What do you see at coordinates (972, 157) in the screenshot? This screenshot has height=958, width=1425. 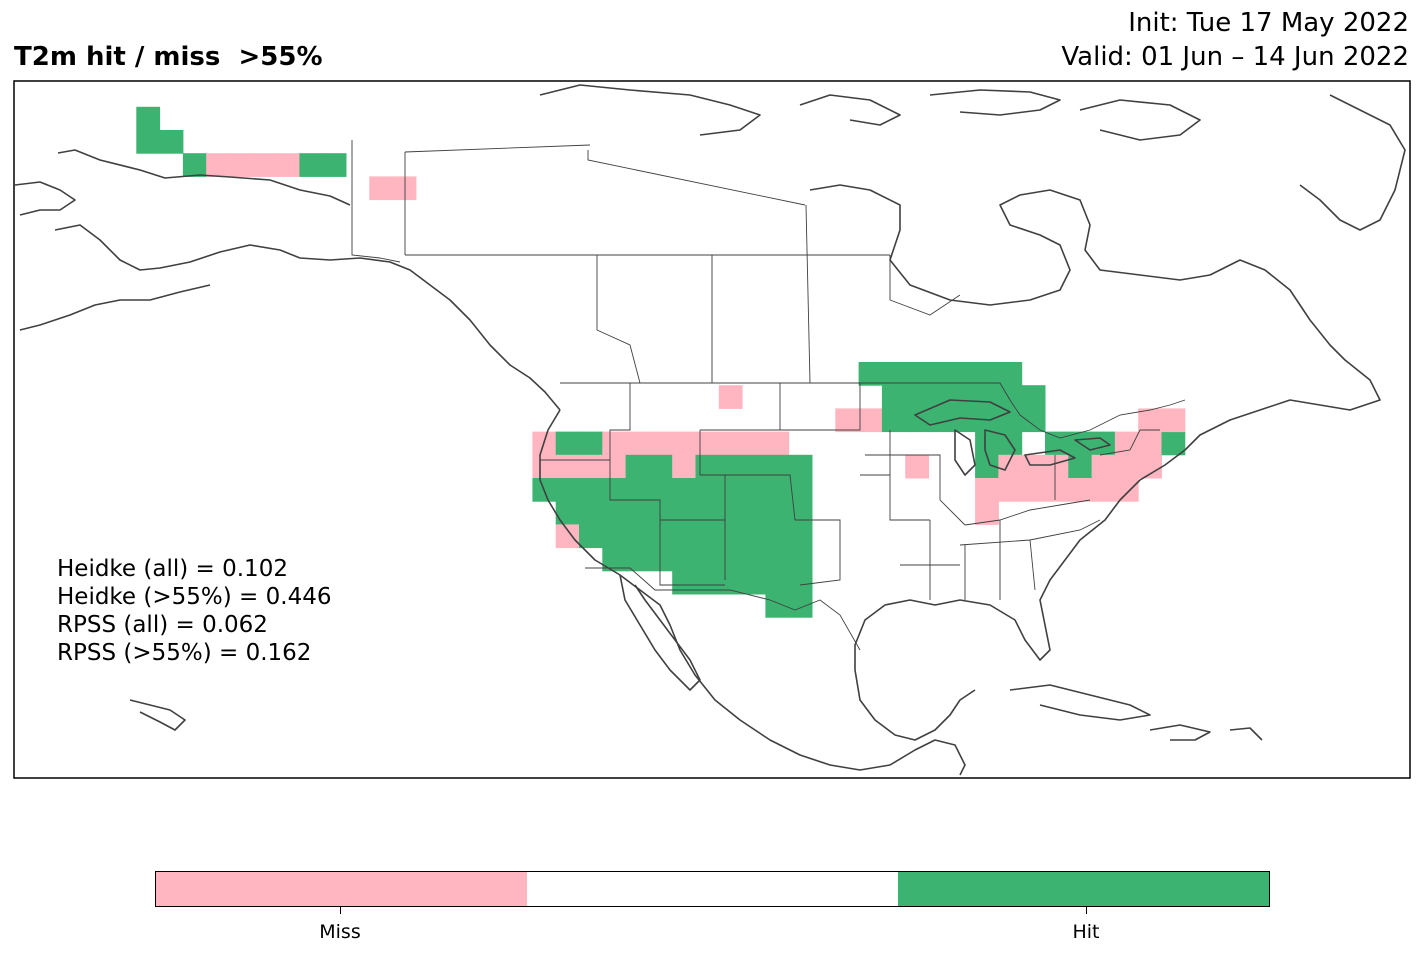 I see `arctic-islands` at bounding box center [972, 157].